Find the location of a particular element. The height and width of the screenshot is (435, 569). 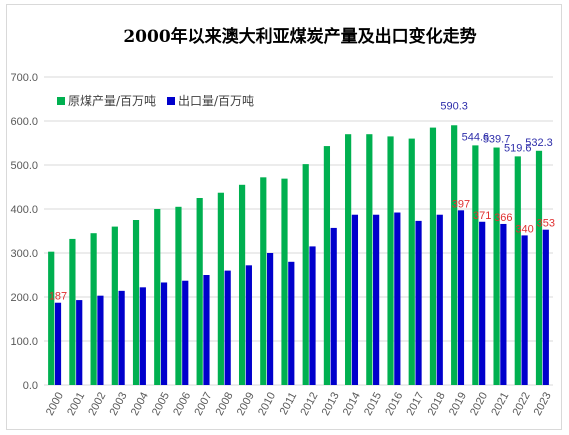

y-tick-label: 200.0 is located at coordinates (24, 298).